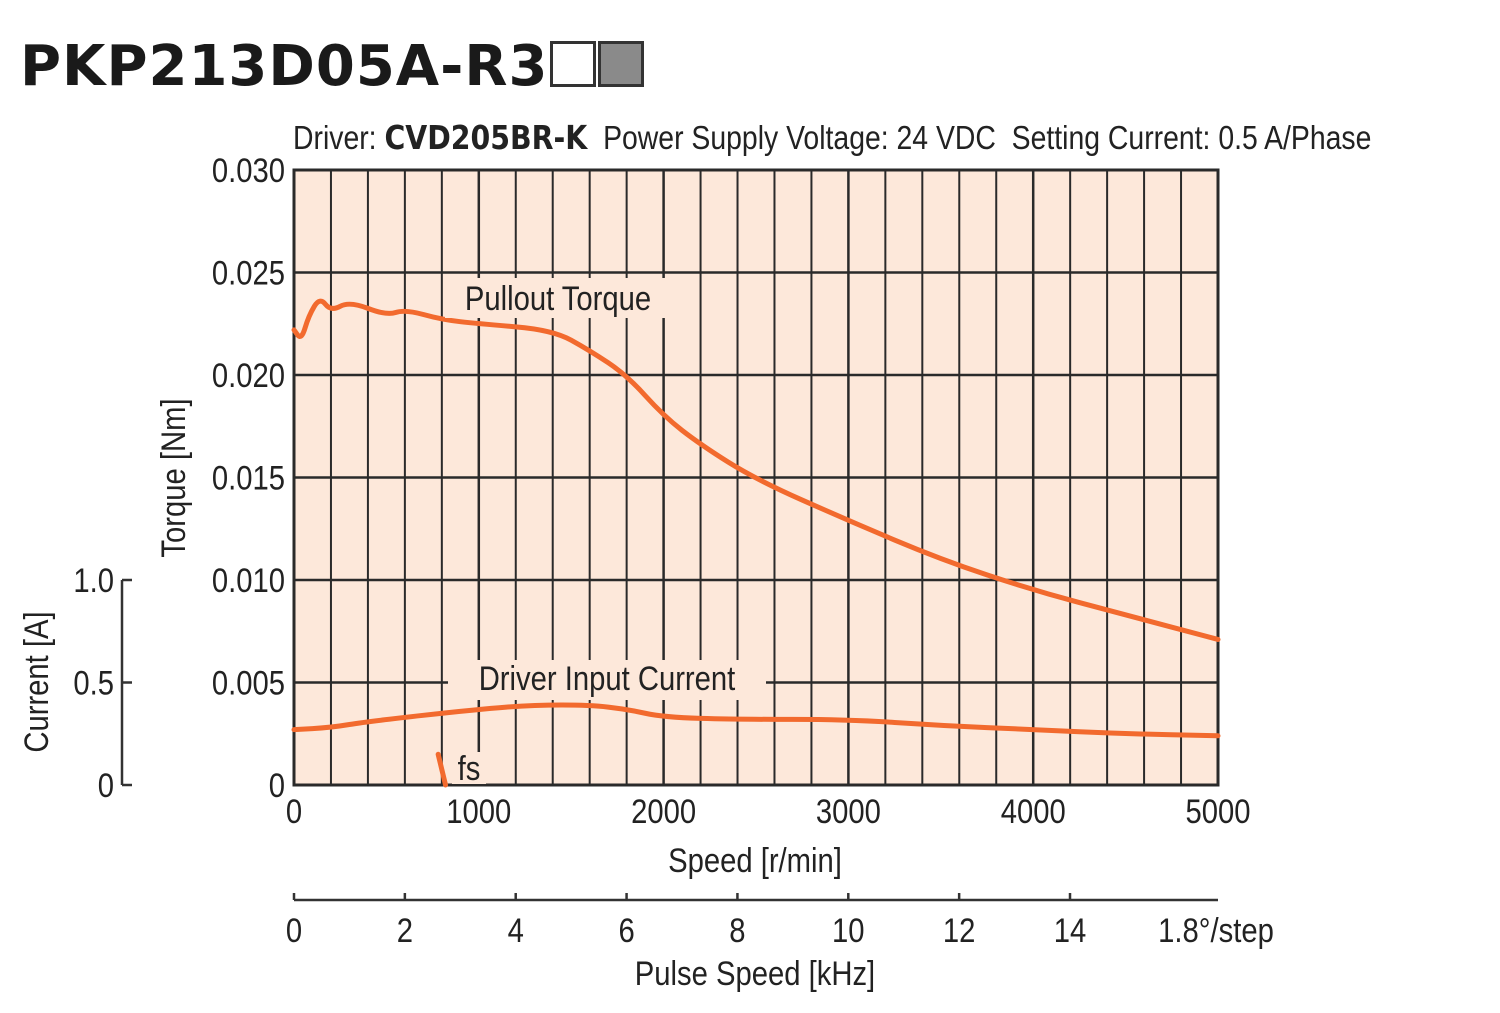 The image size is (1500, 1013). I want to click on pulse-axis-label: Pulse Speed [kHz], so click(755, 973).